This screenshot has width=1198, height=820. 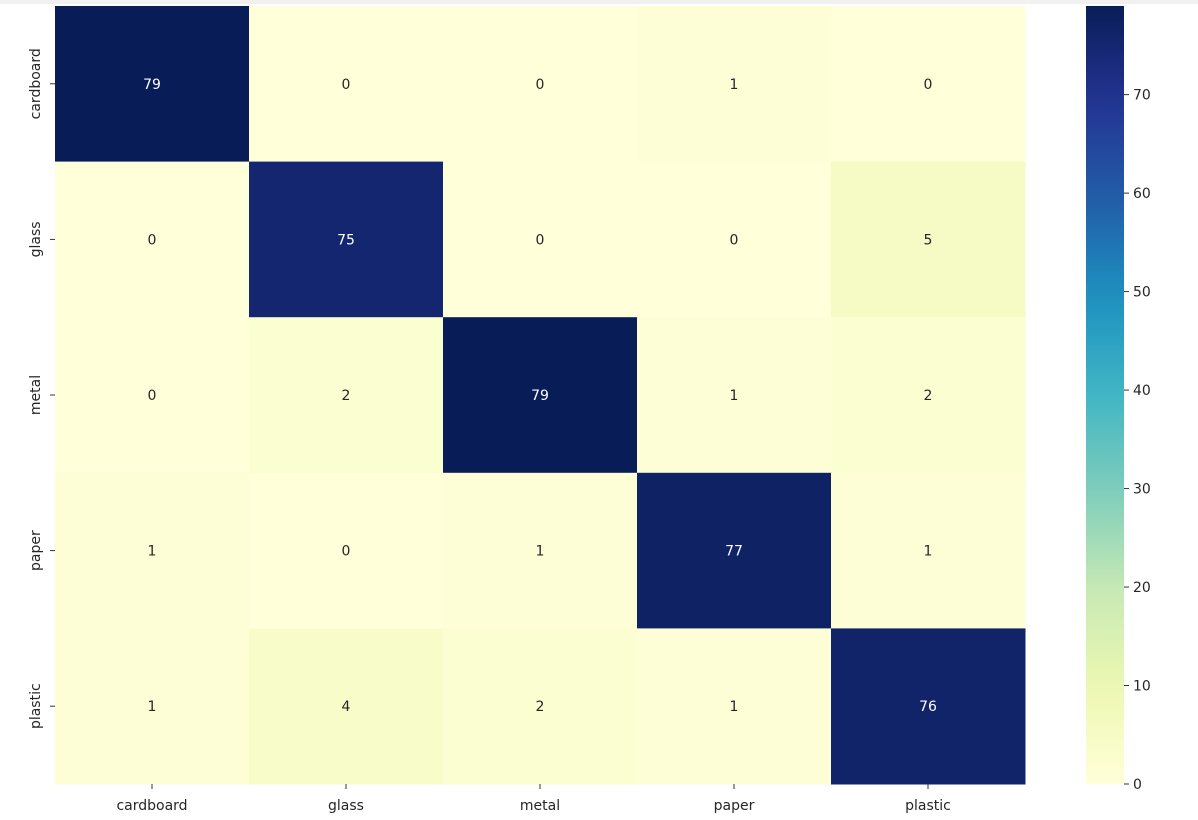 I want to click on heatmap-cell-plastic-glass, so click(x=346, y=706).